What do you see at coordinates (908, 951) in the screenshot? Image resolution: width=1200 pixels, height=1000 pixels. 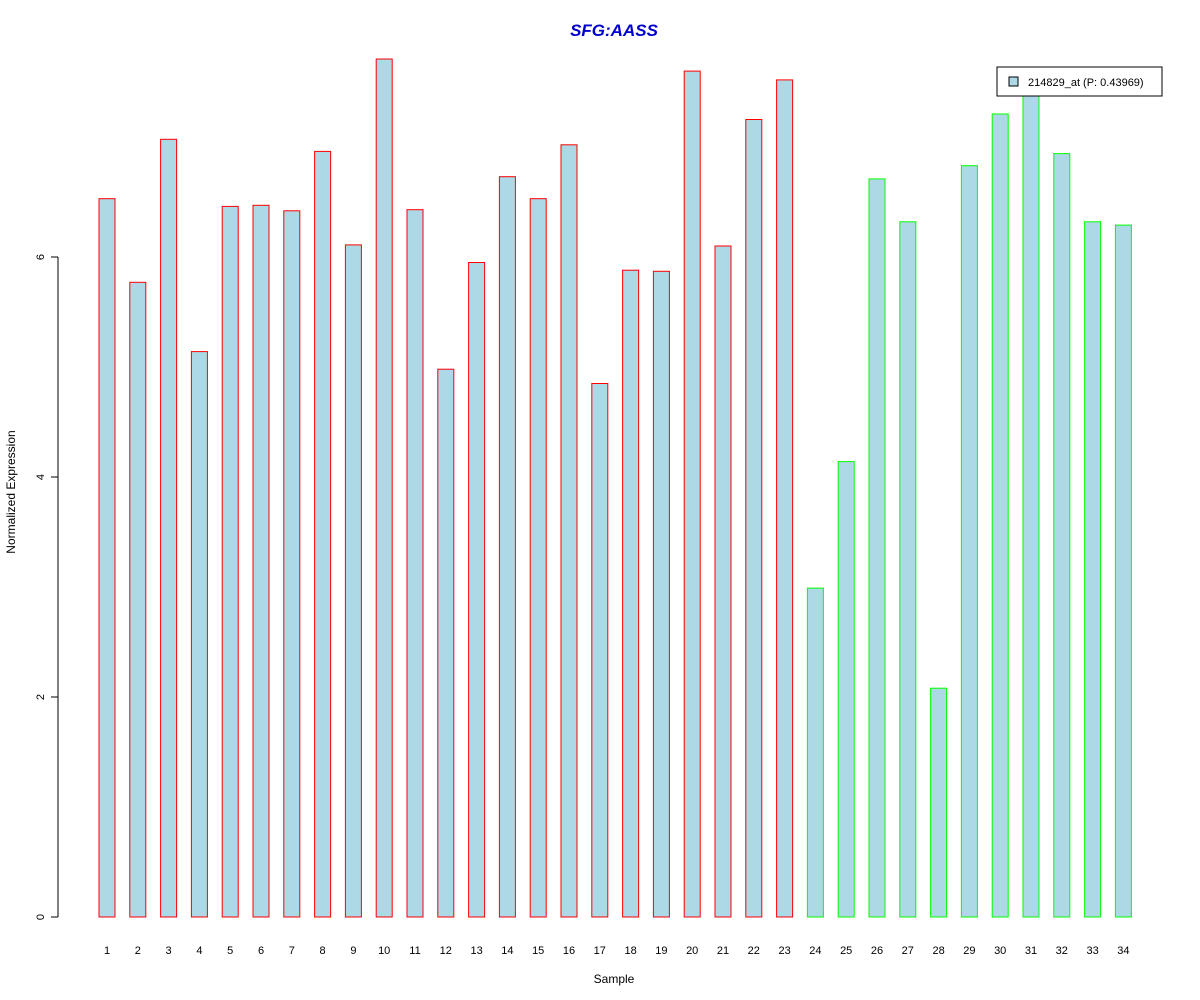 I see `x-tick-label: 27` at bounding box center [908, 951].